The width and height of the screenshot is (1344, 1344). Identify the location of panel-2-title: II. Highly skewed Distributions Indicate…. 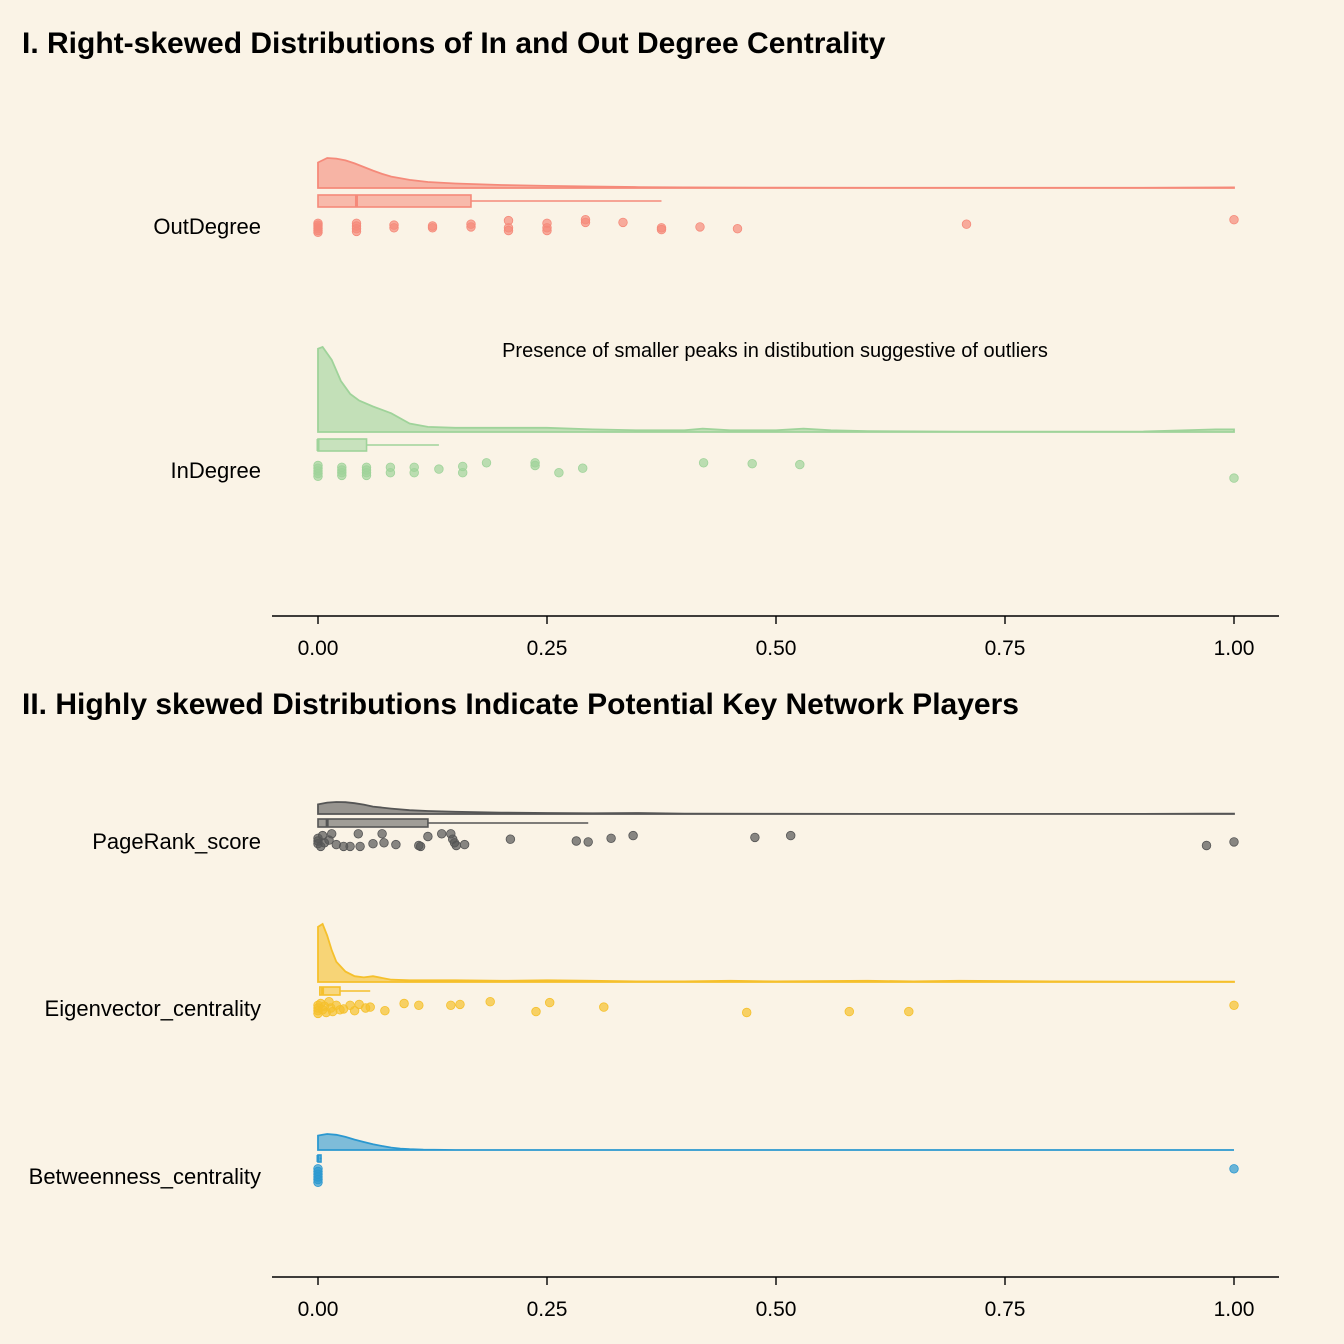
(520, 704).